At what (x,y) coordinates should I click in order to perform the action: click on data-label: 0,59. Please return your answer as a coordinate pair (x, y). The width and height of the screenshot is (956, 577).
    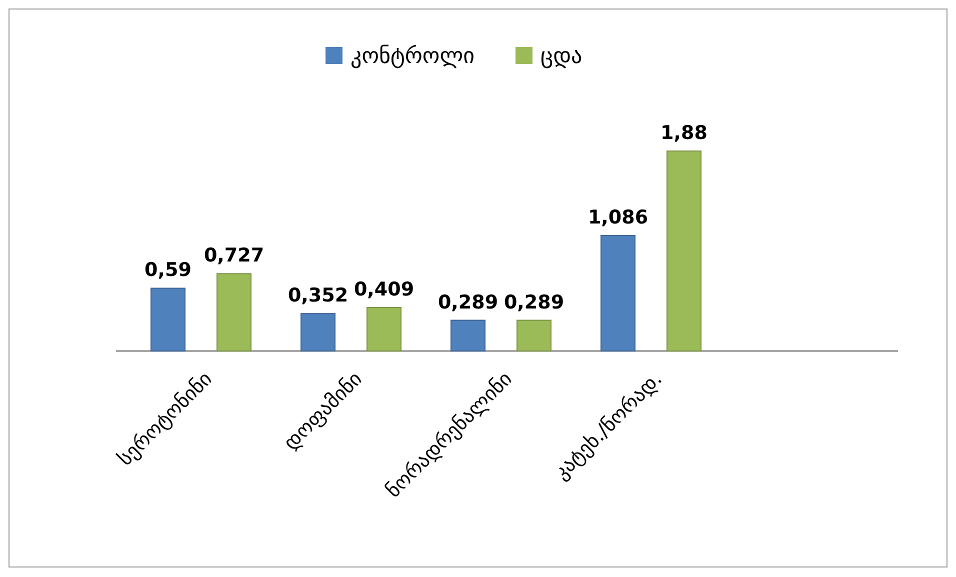
    Looking at the image, I should click on (168, 270).